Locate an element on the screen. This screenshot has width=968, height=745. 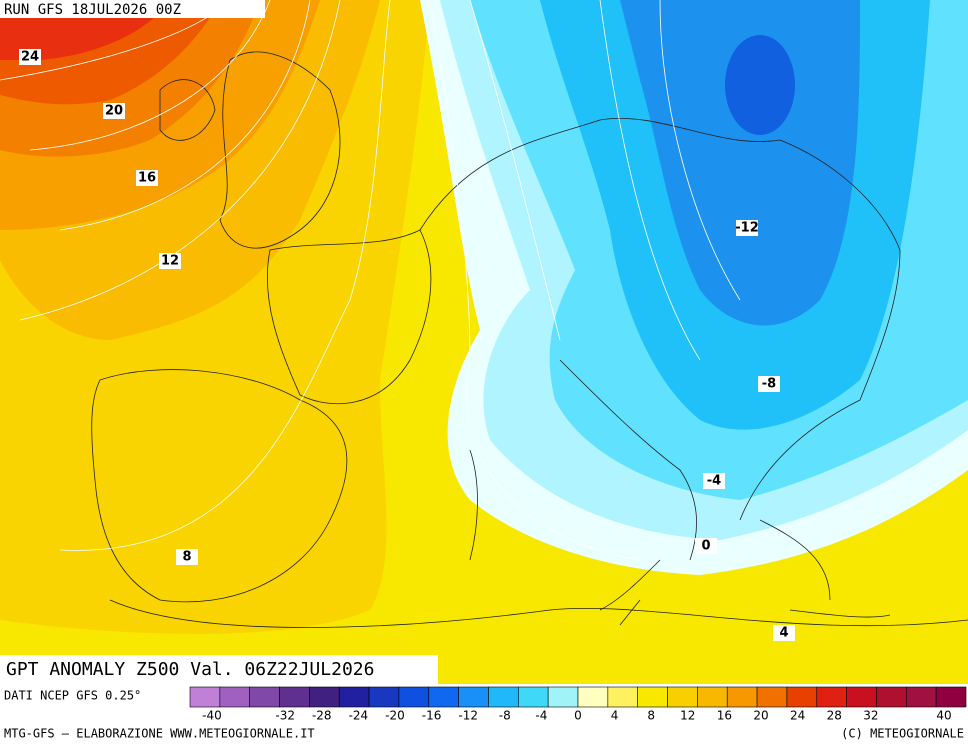
colorbar-tick-label: -8 is located at coordinates (505, 716).